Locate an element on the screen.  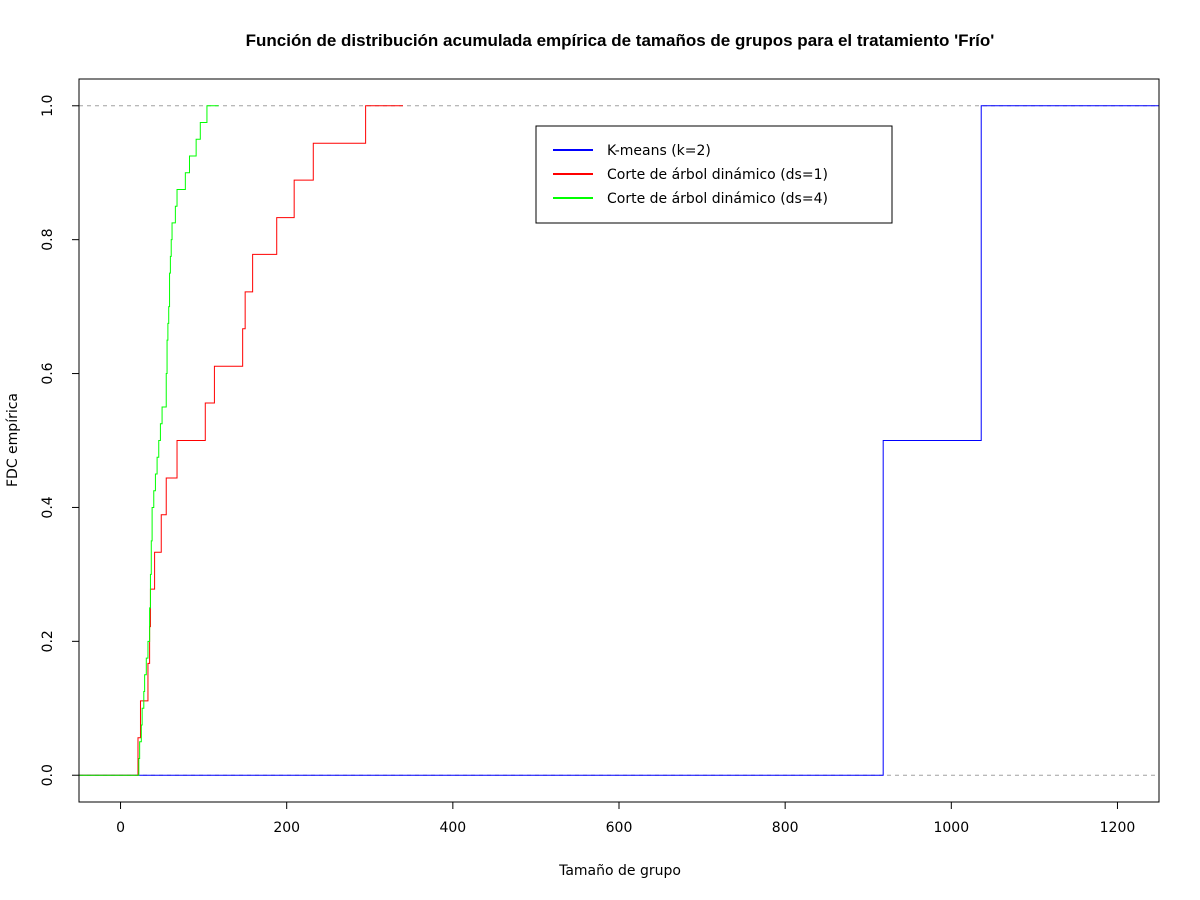
x-axis: 0 200 400 600 800 1000 1200 is located at coordinates (626, 818).